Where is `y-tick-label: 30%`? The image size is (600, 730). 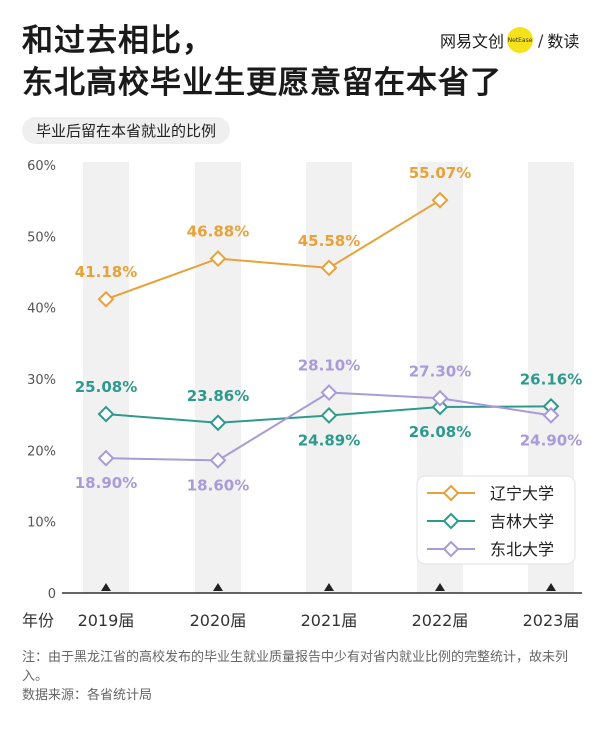
y-tick-label: 30% is located at coordinates (41, 380).